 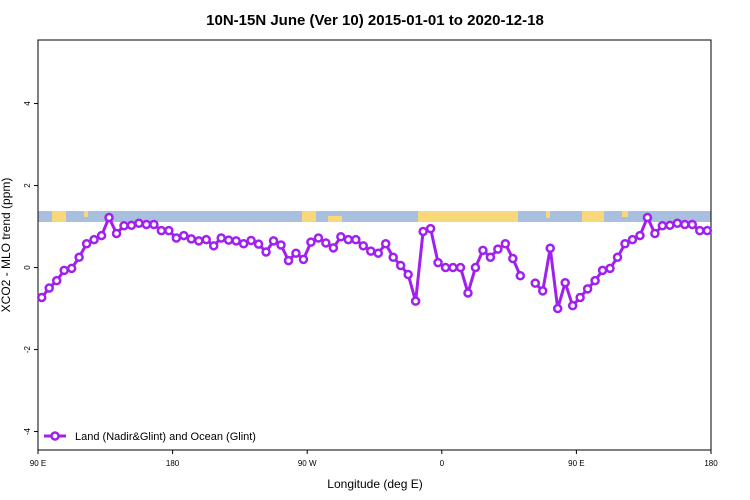 What do you see at coordinates (38, 463) in the screenshot?
I see `x-tick-label: 90 E` at bounding box center [38, 463].